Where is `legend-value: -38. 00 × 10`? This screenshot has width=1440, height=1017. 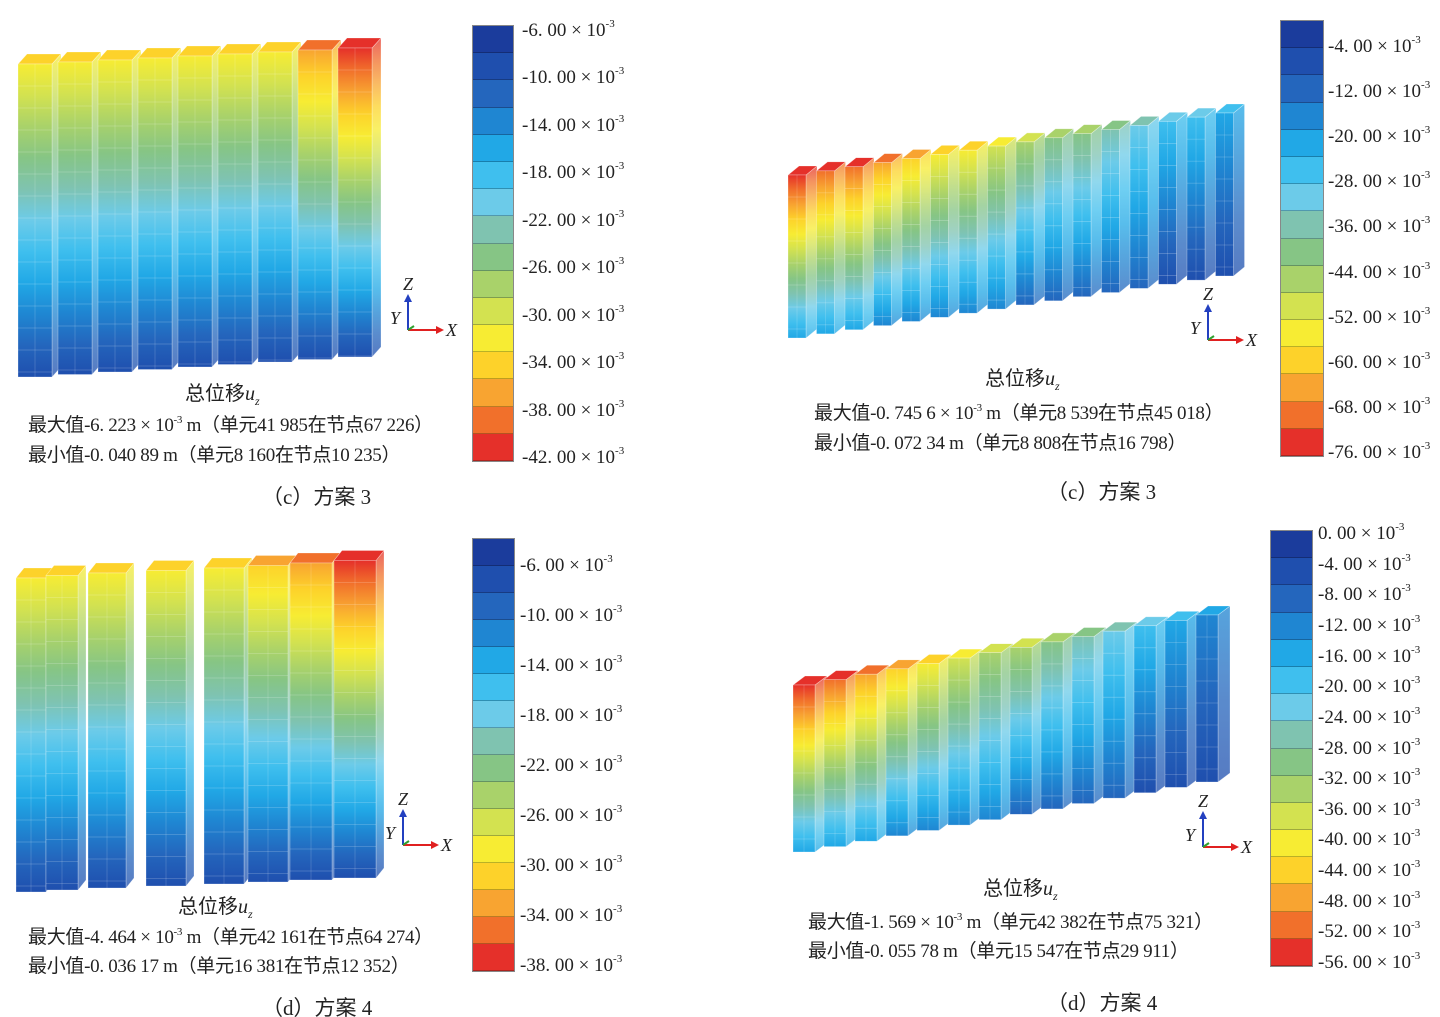 legend-value: -38. 00 × 10 is located at coordinates (567, 965).